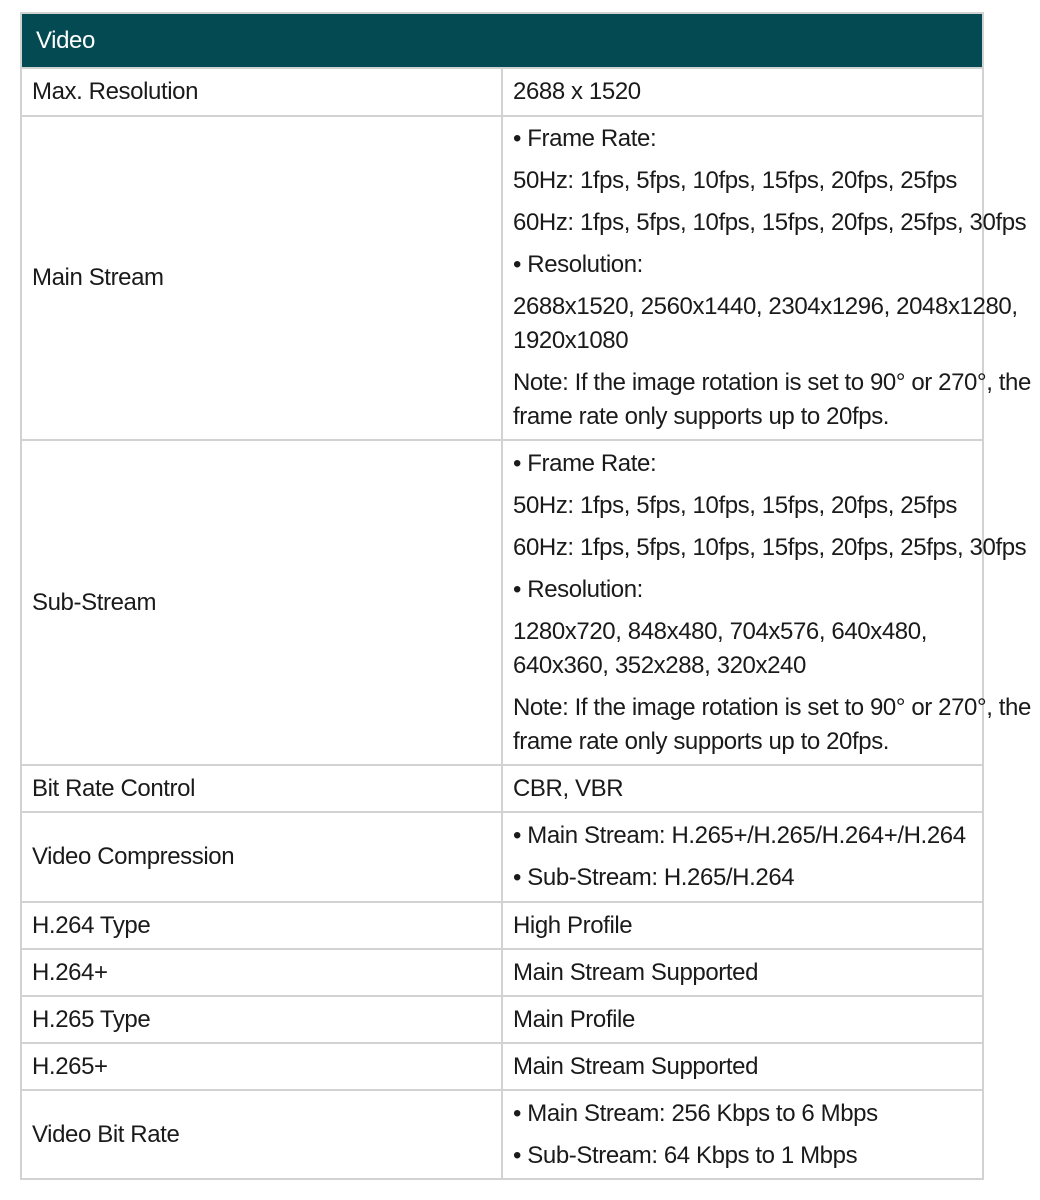 This screenshot has height=1200, width=1040. Describe the element at coordinates (261, 857) in the screenshot. I see `spec-label: Video Compression` at that location.